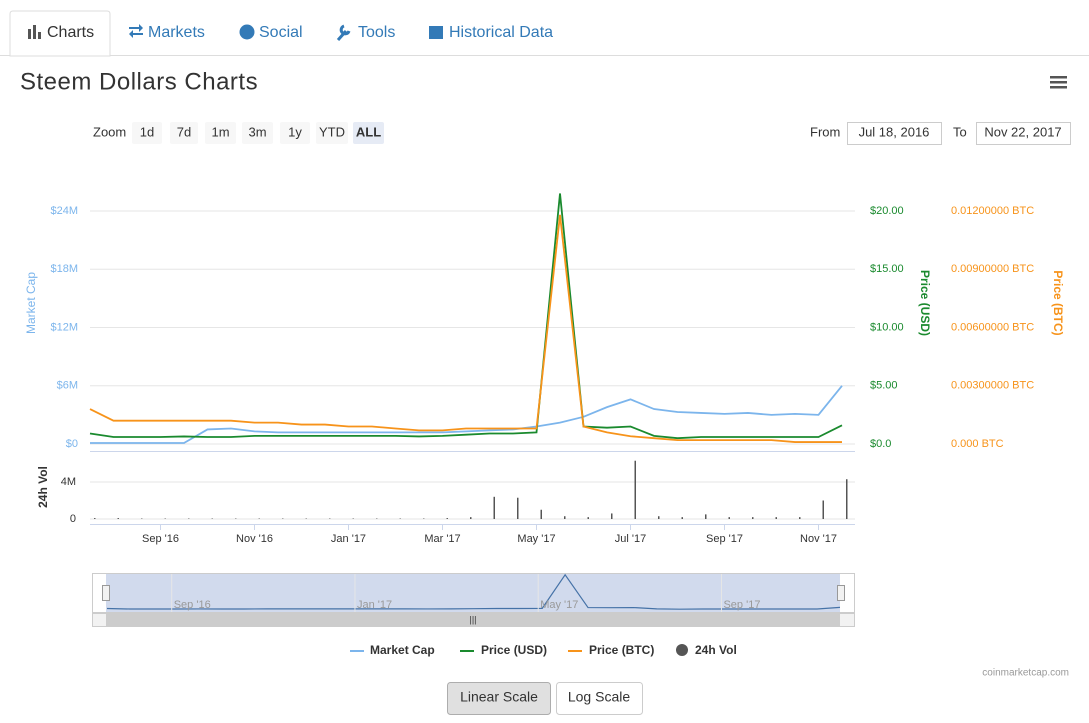 The image size is (1089, 723). Describe the element at coordinates (1058, 302) in the screenshot. I see `y3-axis-title: Price (BTC)` at that location.